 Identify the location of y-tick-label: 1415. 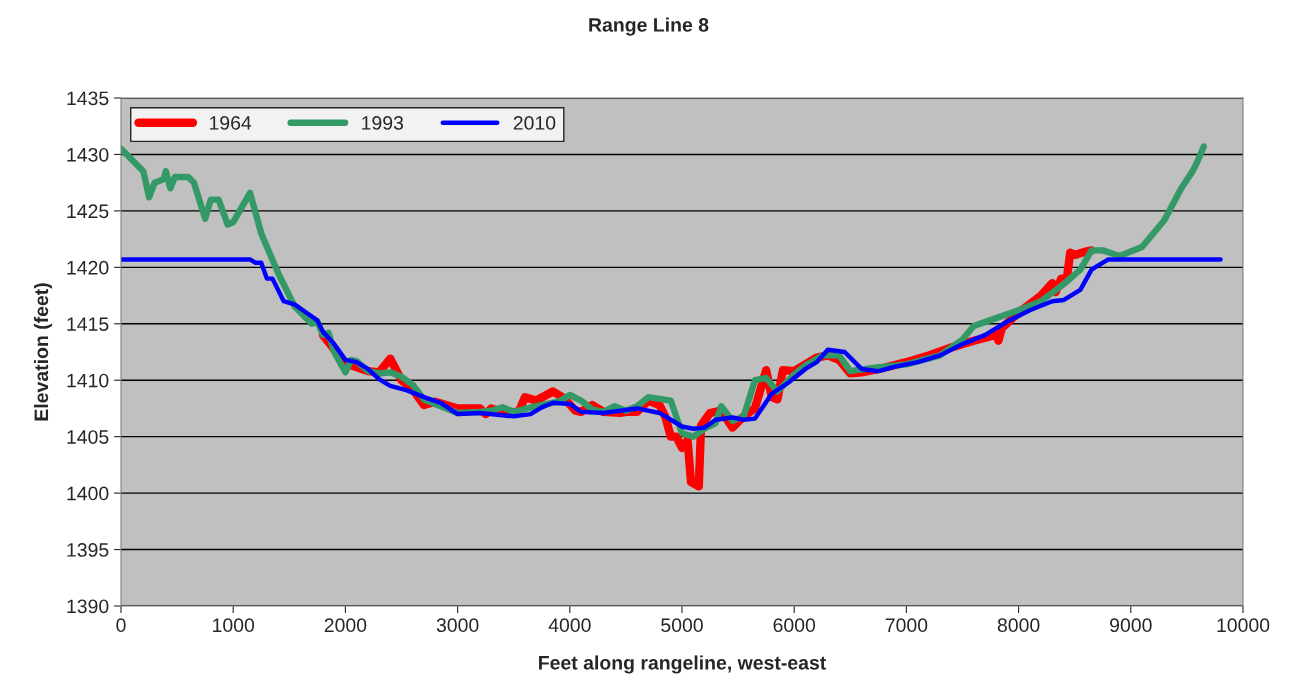
(88, 324).